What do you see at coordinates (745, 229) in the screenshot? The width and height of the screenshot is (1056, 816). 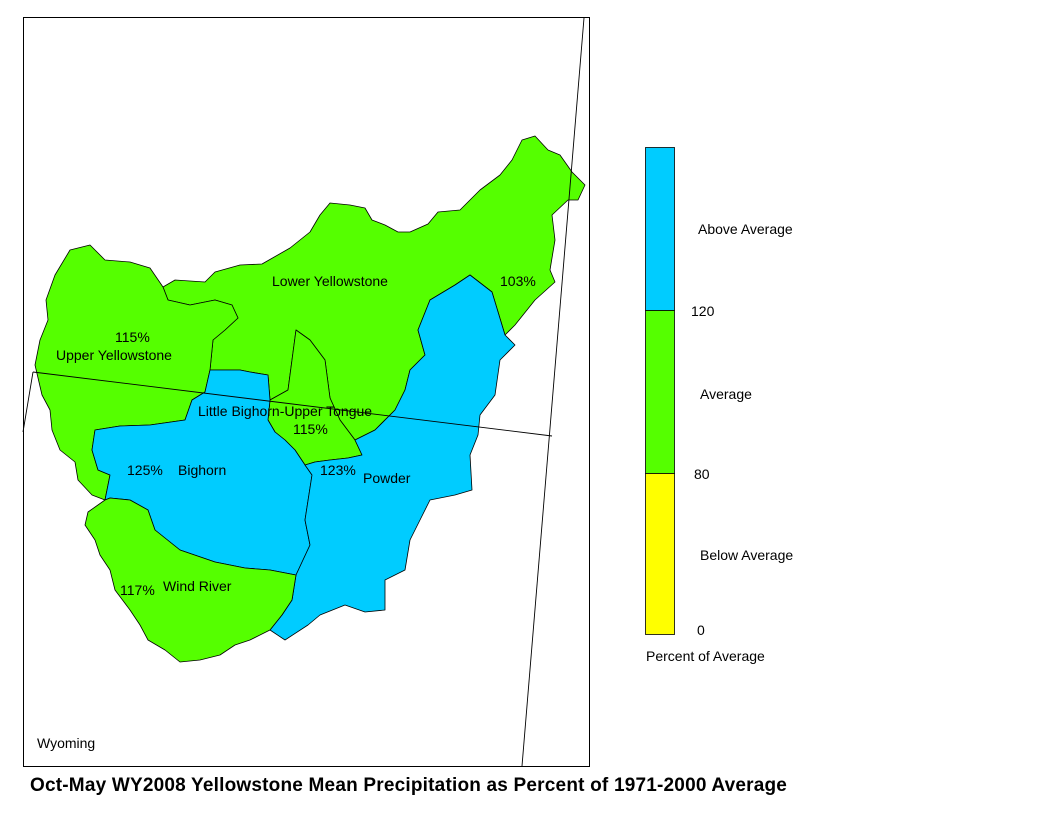 I see `legend-label-above: Above Average` at bounding box center [745, 229].